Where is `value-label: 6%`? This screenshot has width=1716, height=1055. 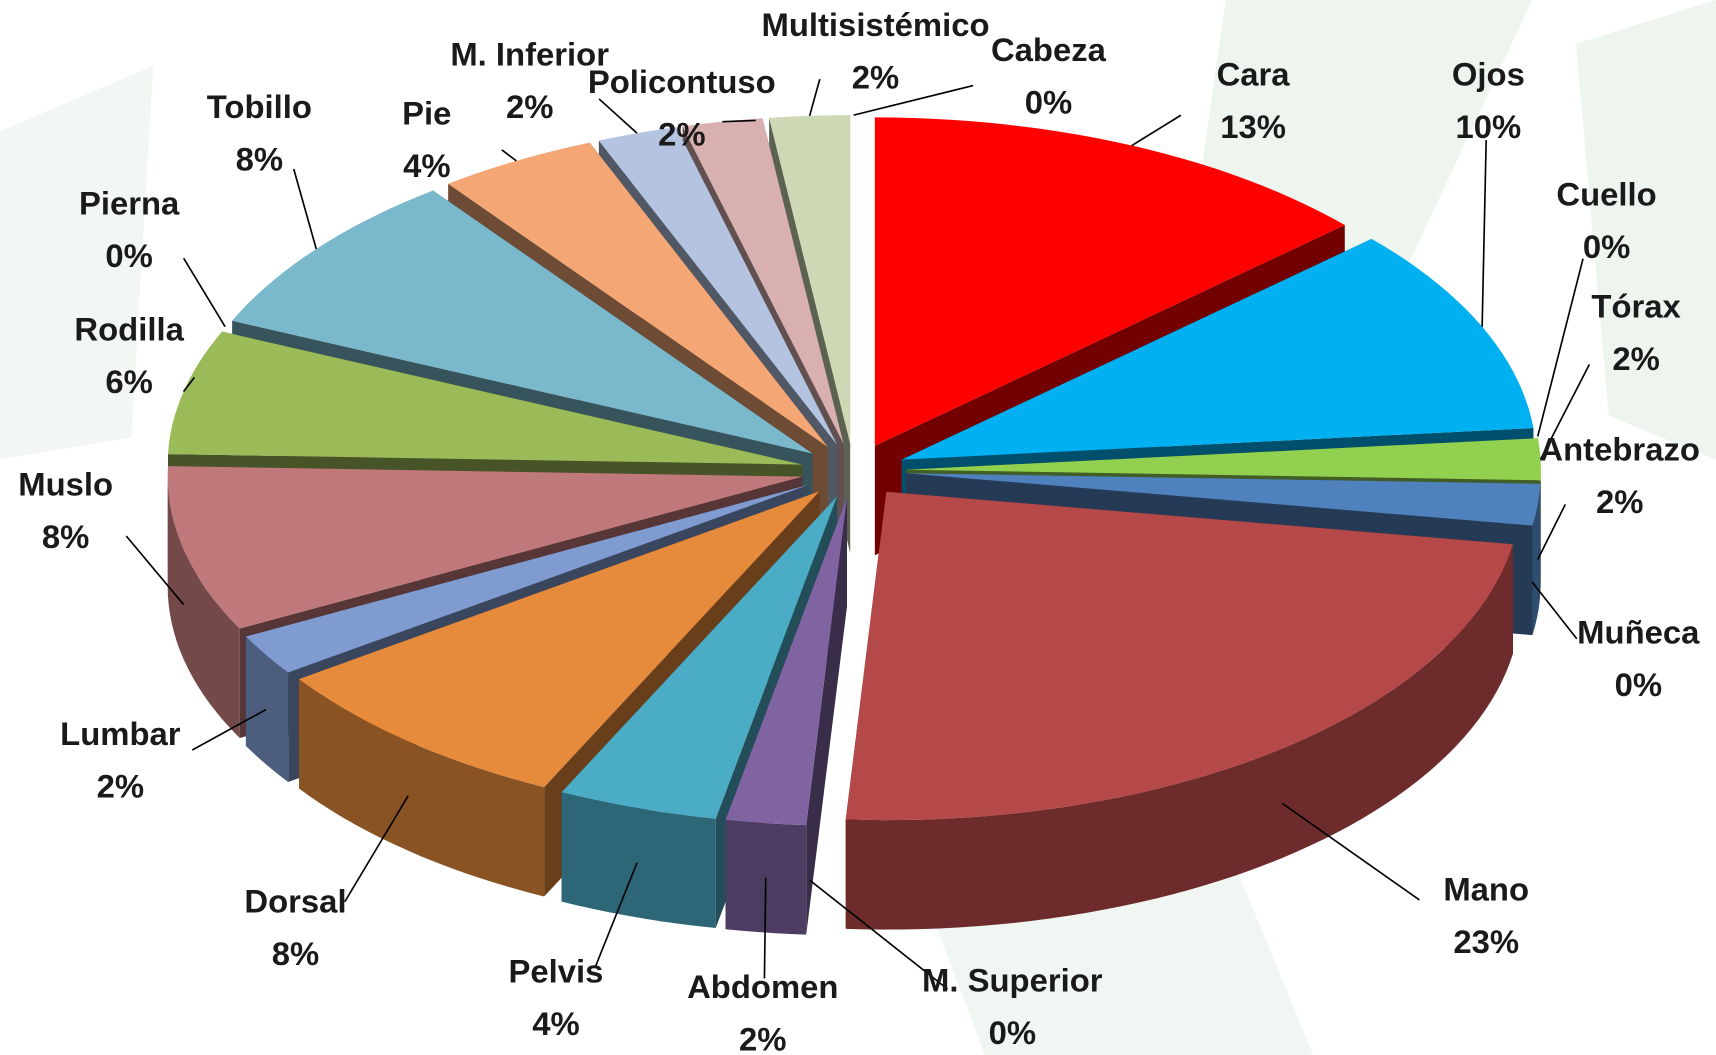
value-label: 6% is located at coordinates (128, 381).